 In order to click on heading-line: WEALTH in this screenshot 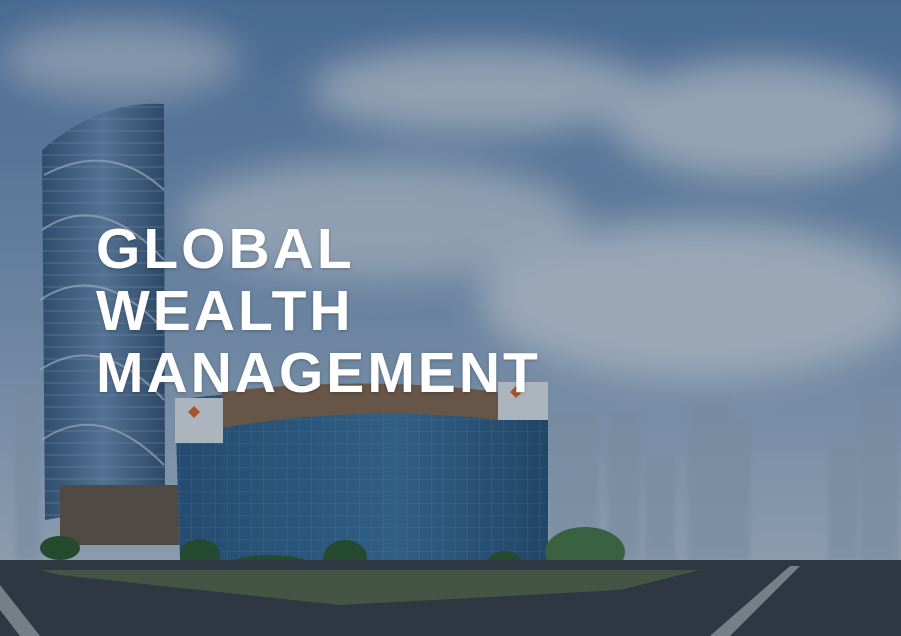, I will do `click(225, 311)`.